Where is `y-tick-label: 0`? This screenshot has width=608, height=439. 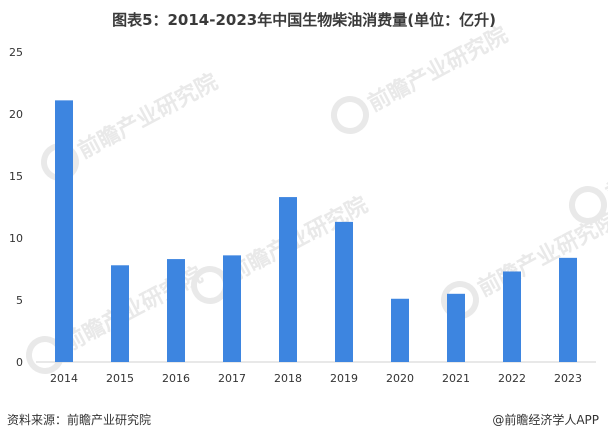
y-tick-label: 0 is located at coordinates (19, 362).